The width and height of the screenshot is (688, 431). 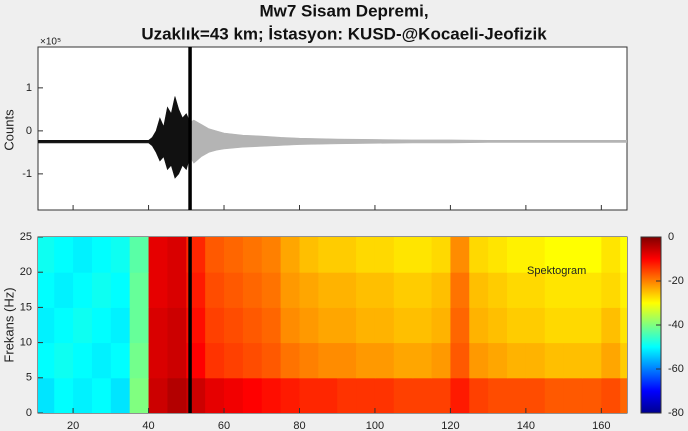 What do you see at coordinates (27, 174) in the screenshot?
I see `y-tick-label: -1` at bounding box center [27, 174].